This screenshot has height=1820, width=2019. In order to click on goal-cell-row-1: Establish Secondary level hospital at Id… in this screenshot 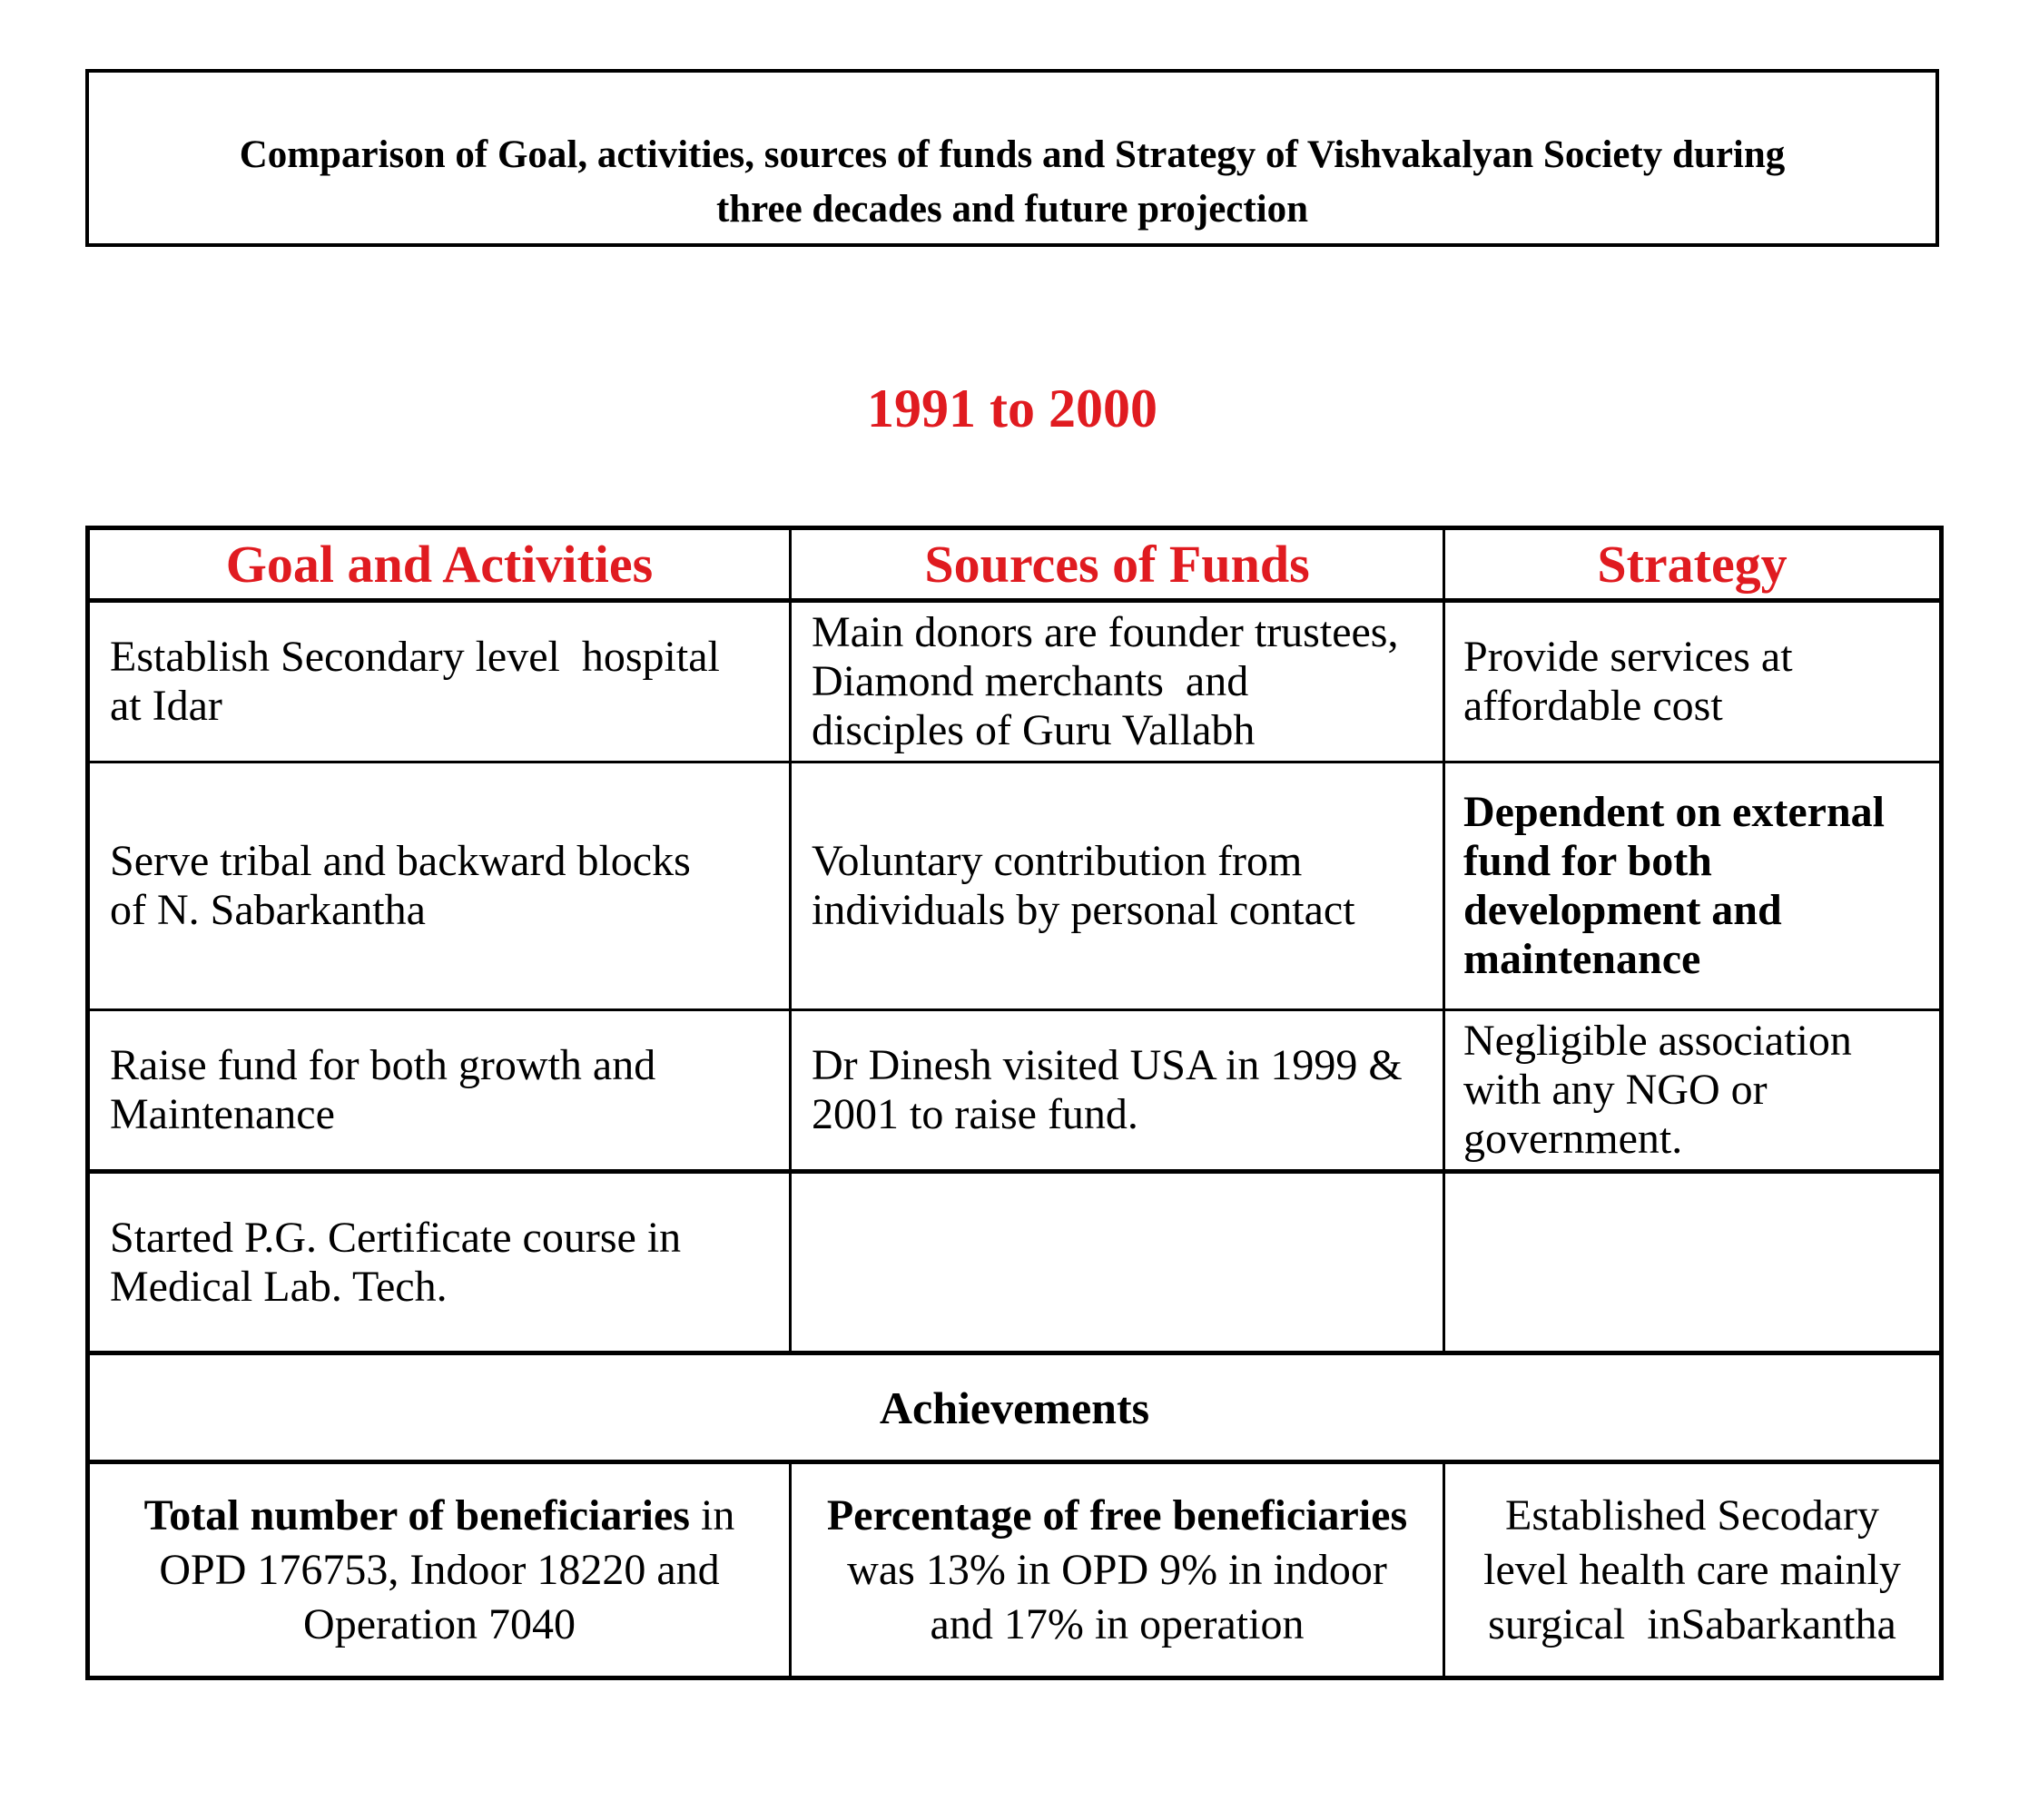, I will do `click(439, 681)`.